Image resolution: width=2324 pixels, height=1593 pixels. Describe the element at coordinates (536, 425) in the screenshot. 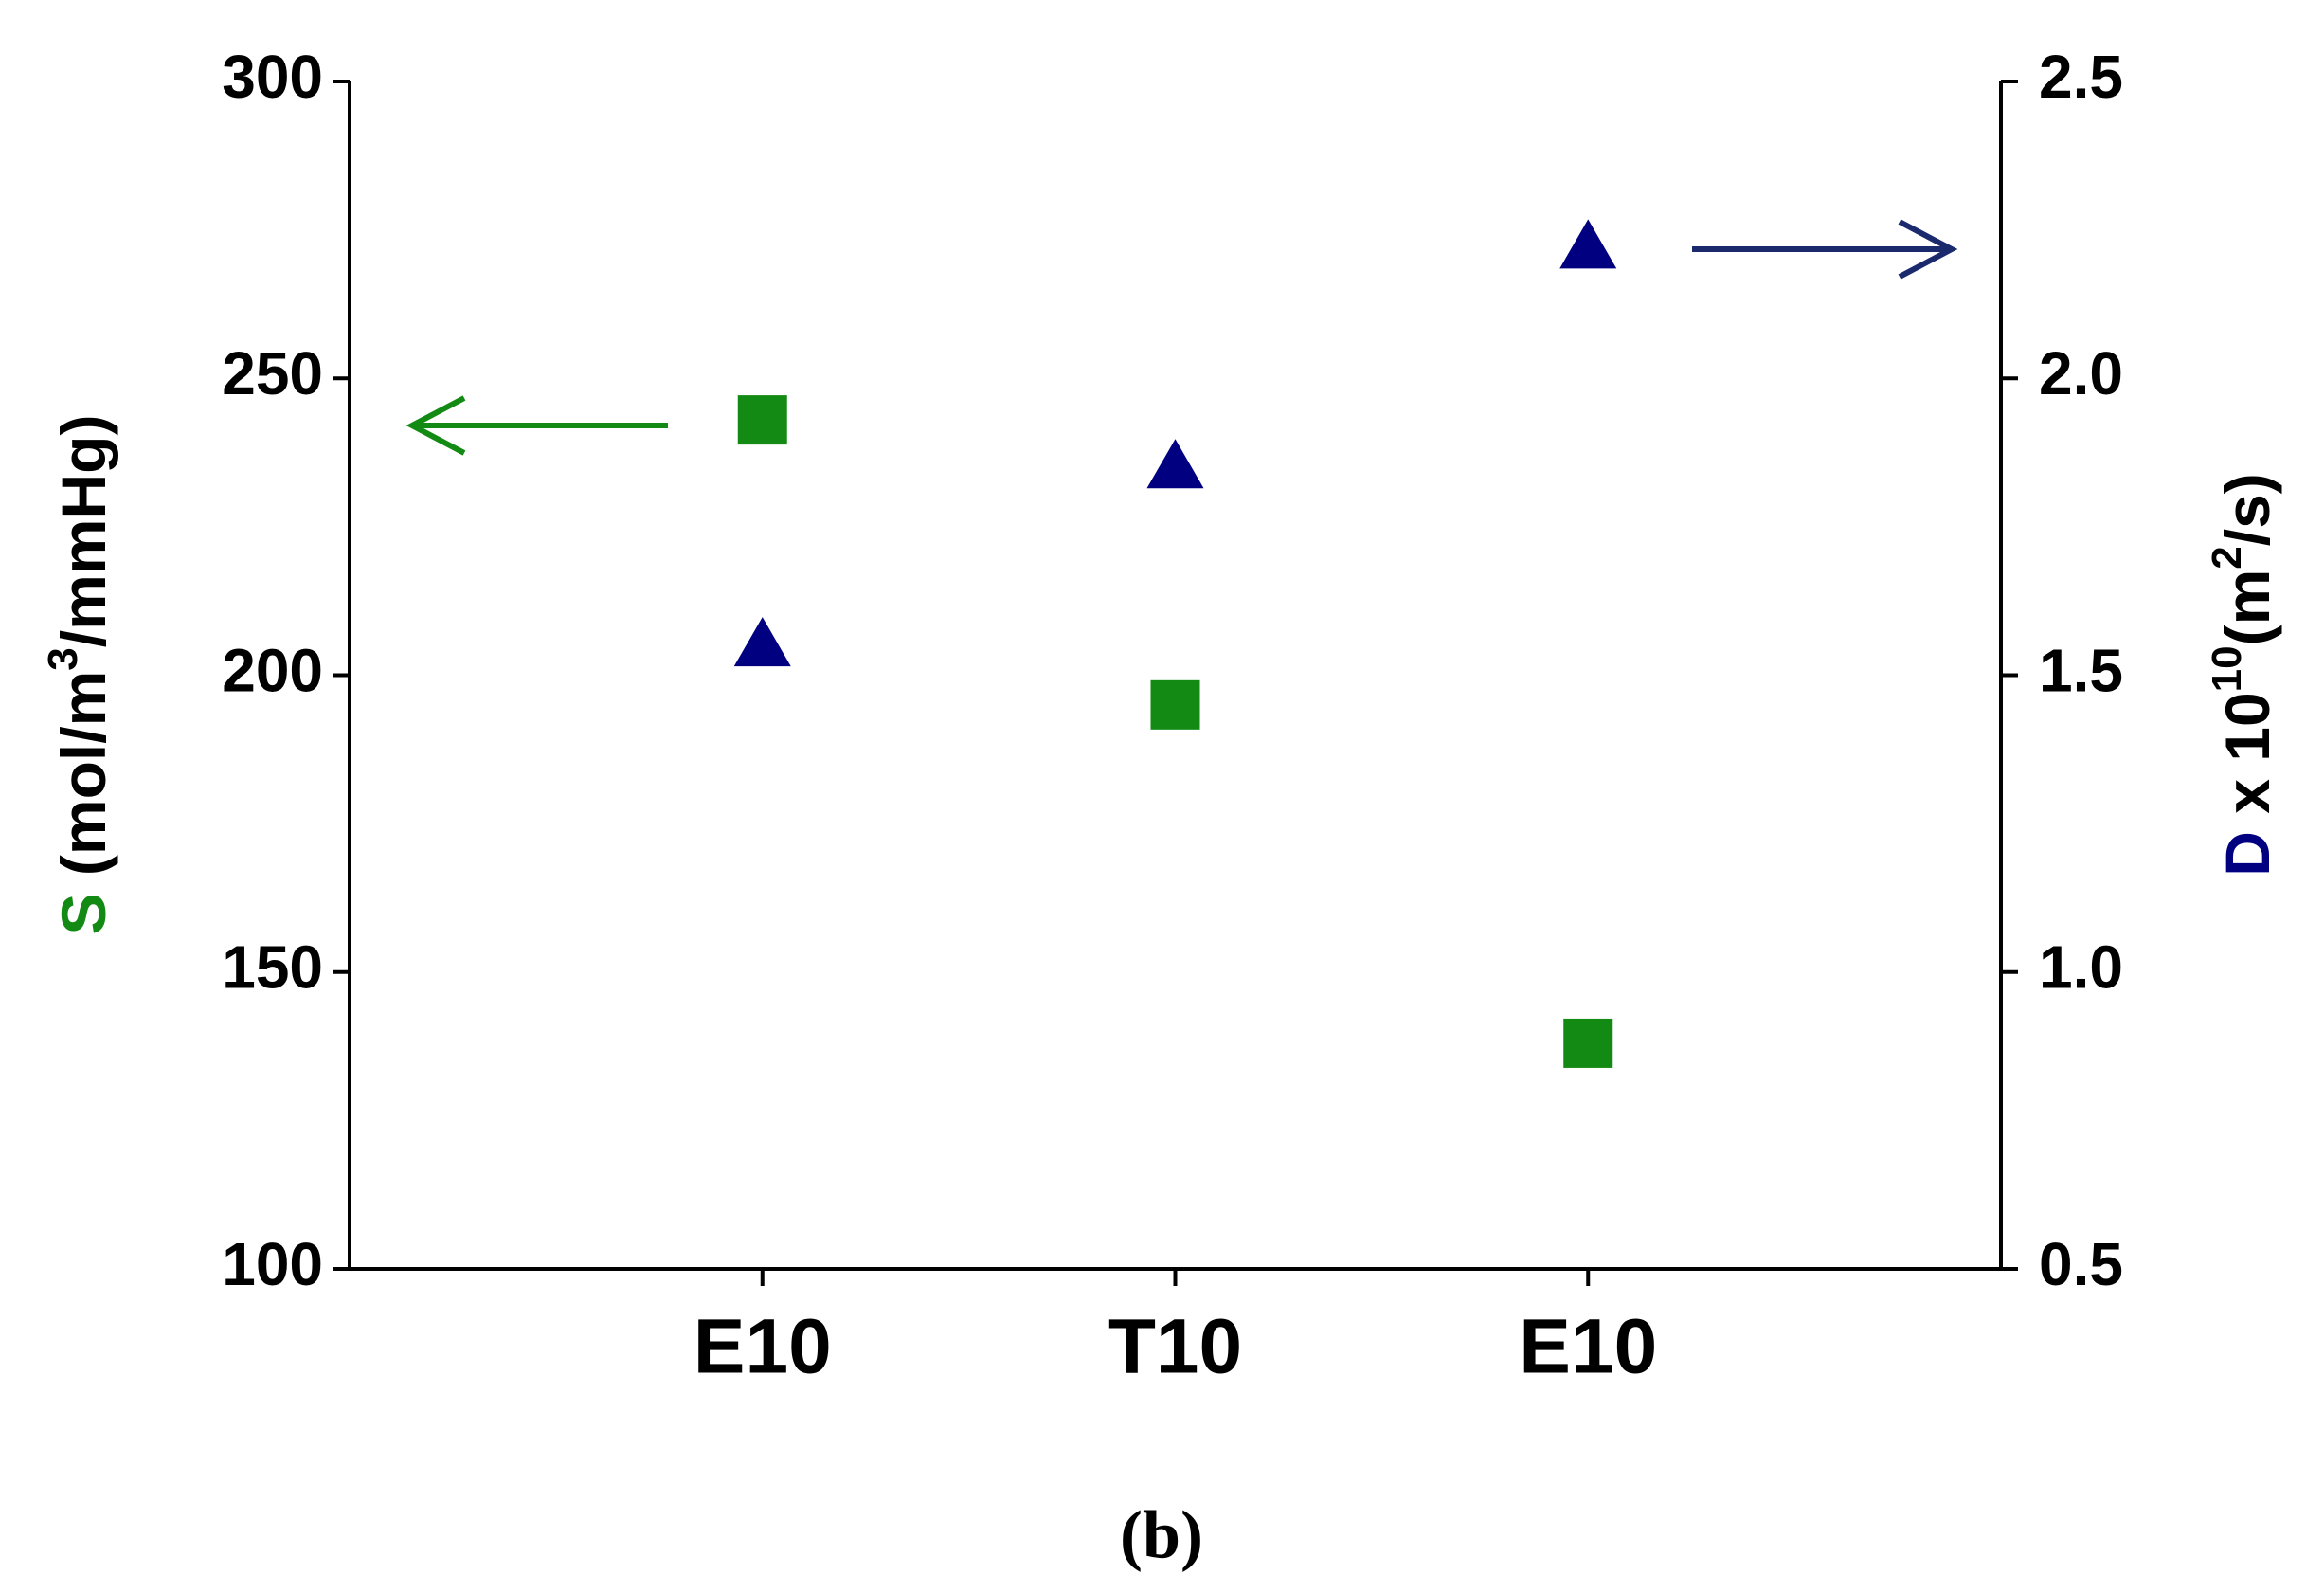

I see `arrow-left` at that location.